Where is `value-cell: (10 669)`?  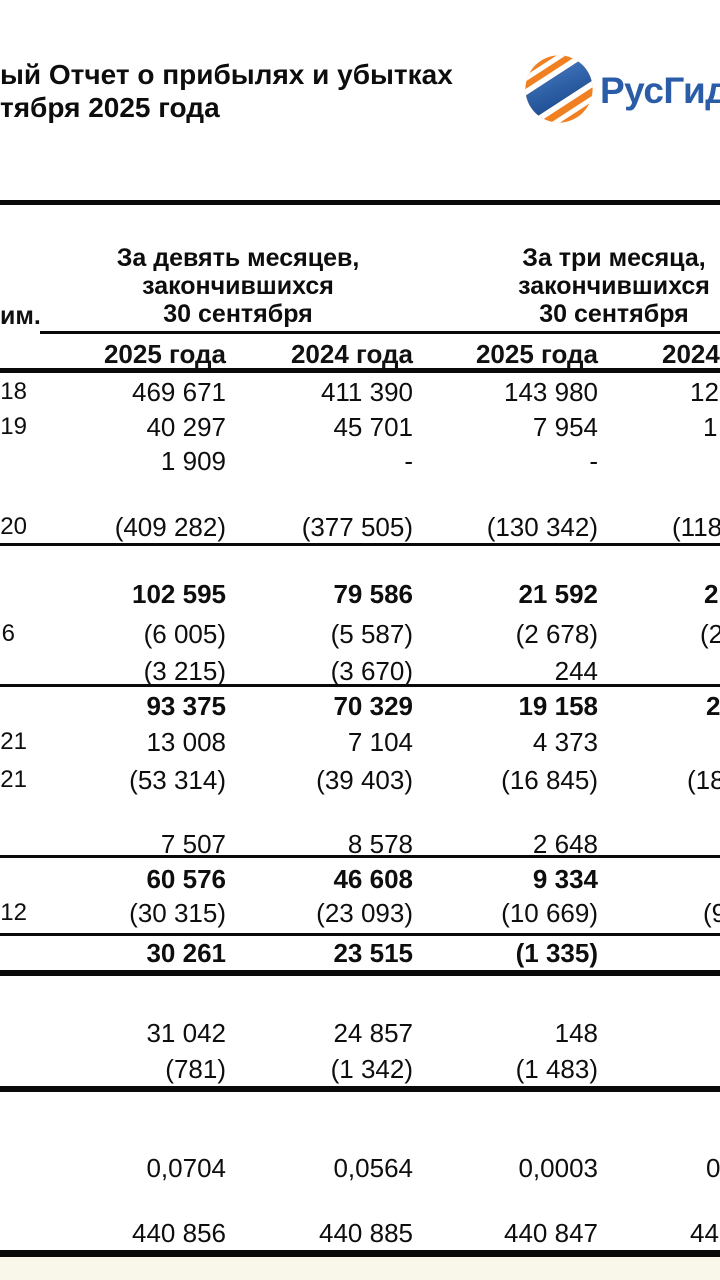
value-cell: (10 669) is located at coordinates (549, 913).